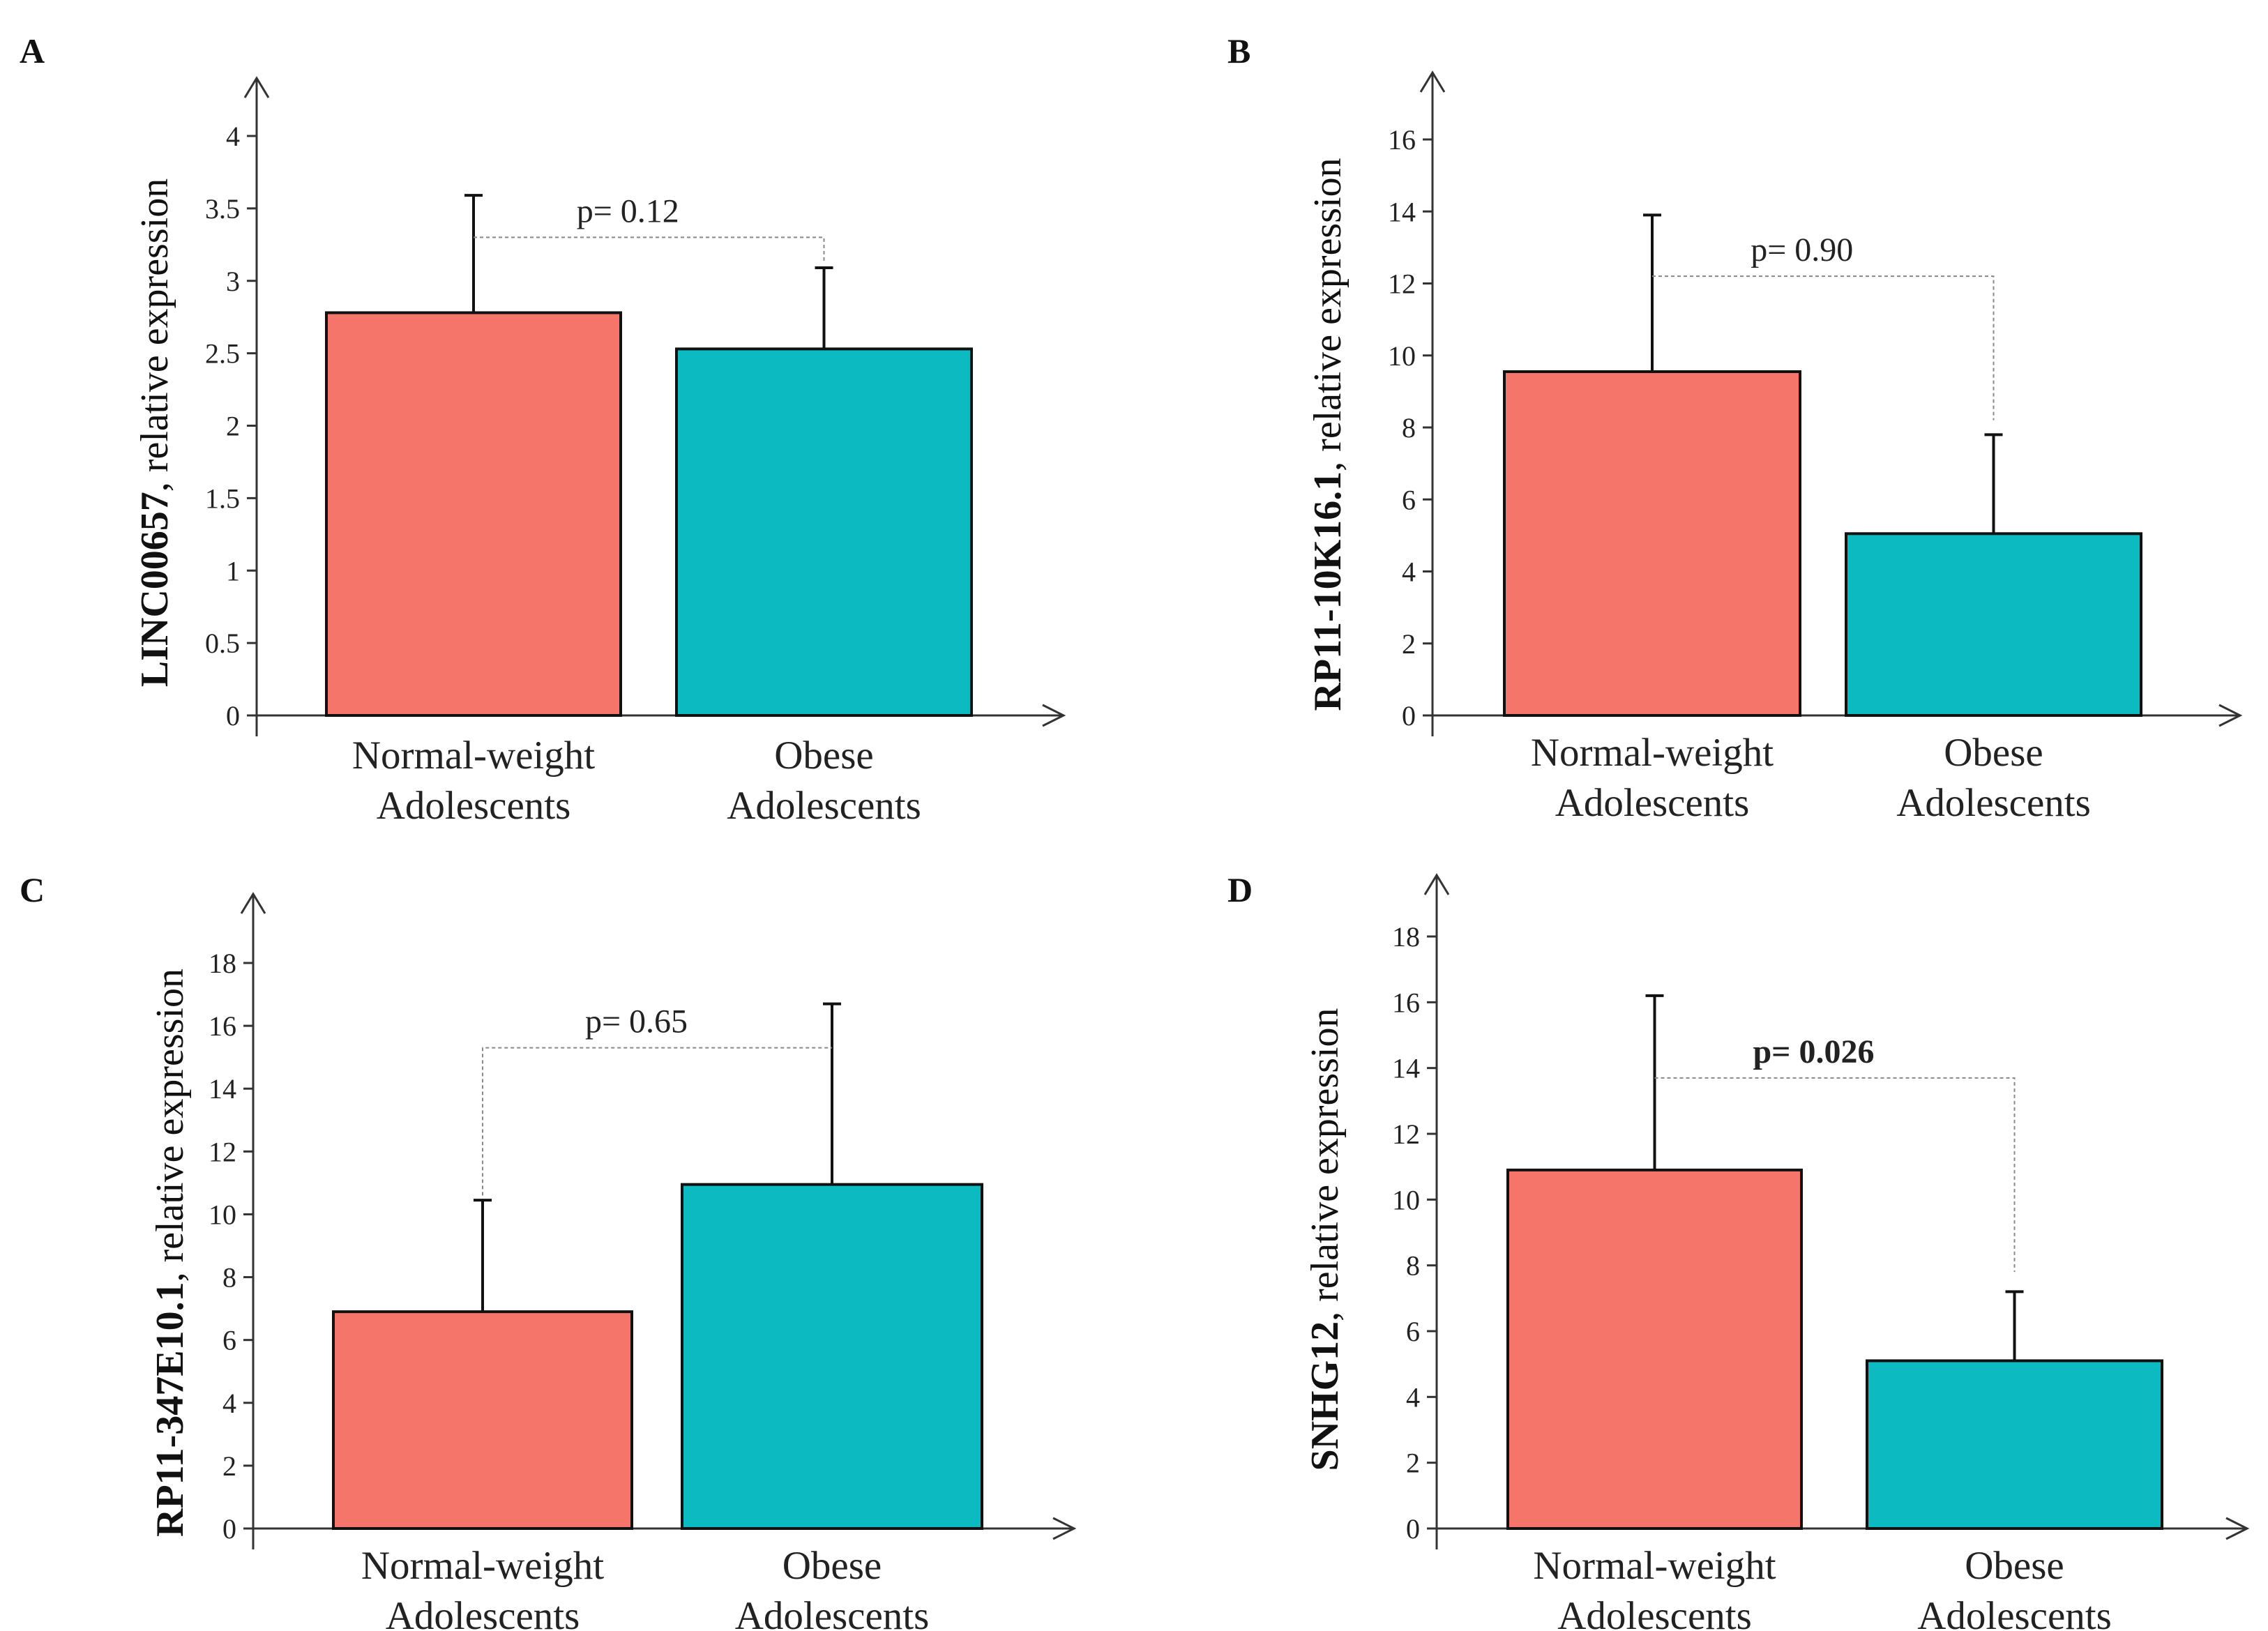 The image size is (2268, 1631). I want to click on y-axis-label: RP11-347E10.1, relative expression, so click(170, 1253).